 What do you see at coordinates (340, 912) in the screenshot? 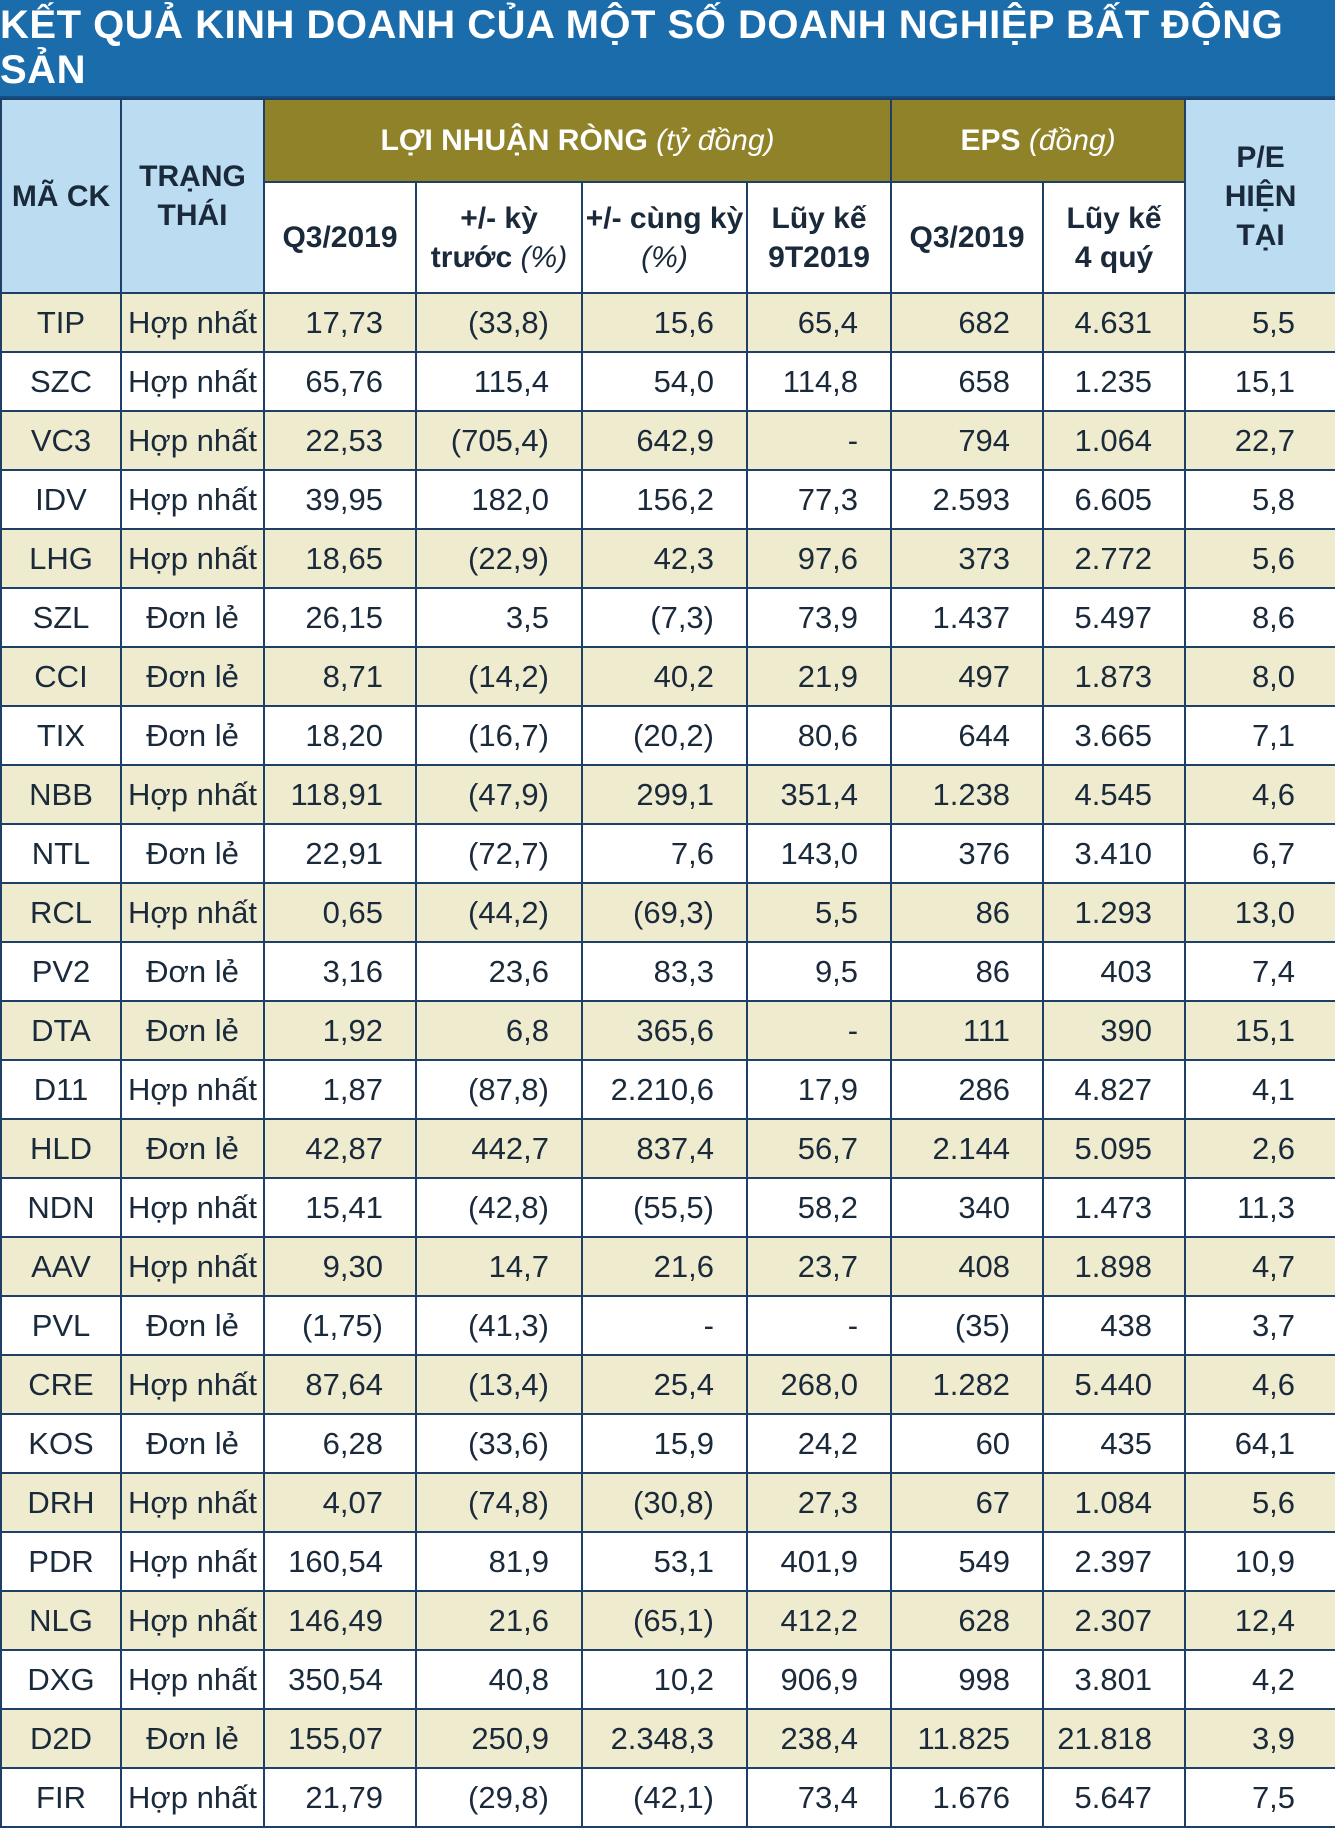
I see `cell-profit-q3: 0,65` at bounding box center [340, 912].